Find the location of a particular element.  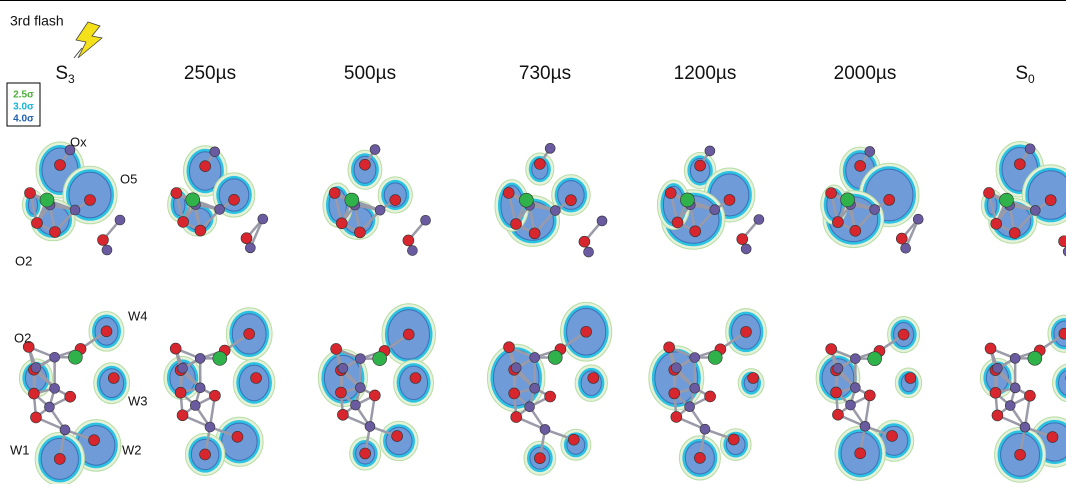

column-header: 1200µs is located at coordinates (705, 73).